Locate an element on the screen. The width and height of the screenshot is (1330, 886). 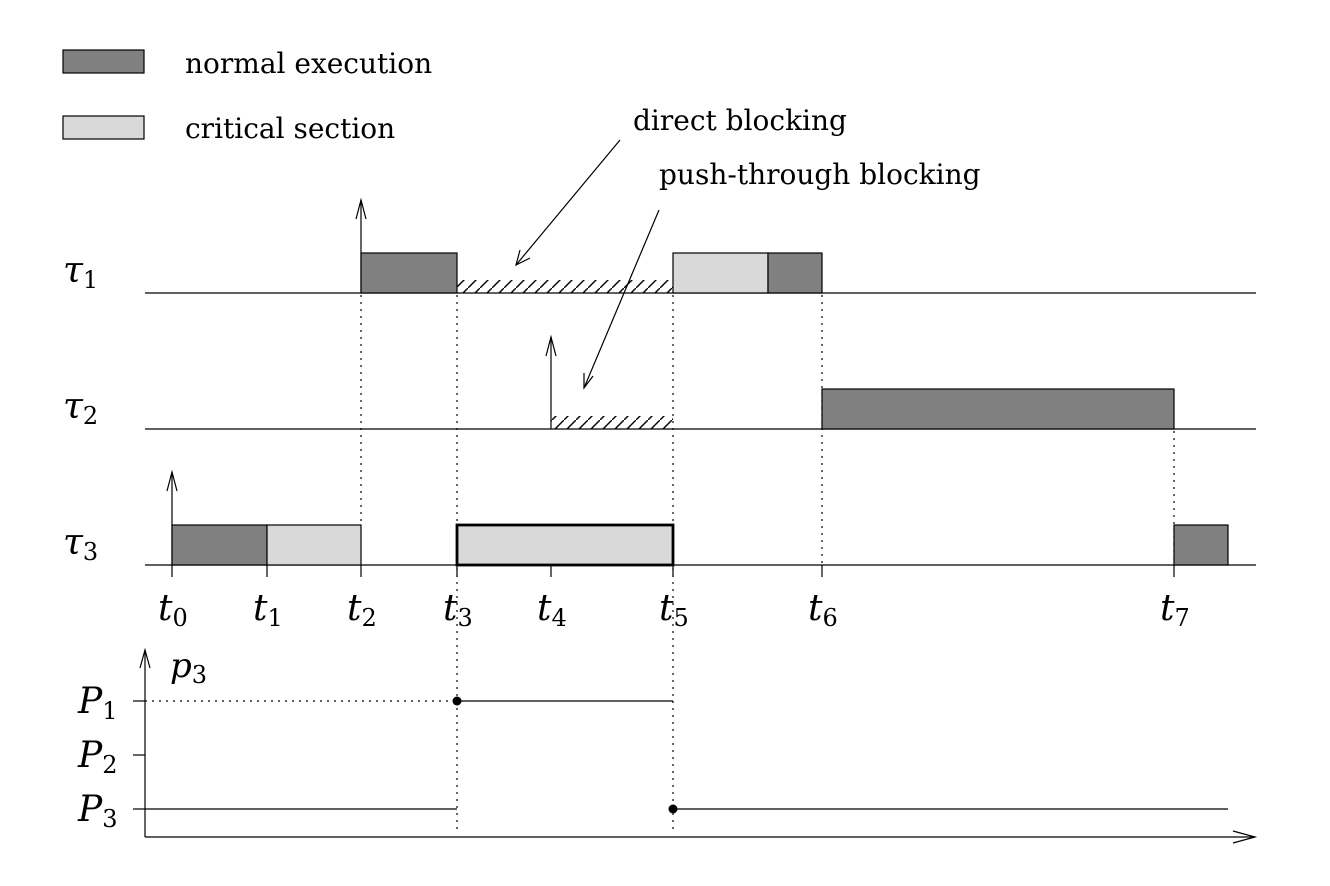
push-through-blocking-arrow is located at coordinates (621, 299).